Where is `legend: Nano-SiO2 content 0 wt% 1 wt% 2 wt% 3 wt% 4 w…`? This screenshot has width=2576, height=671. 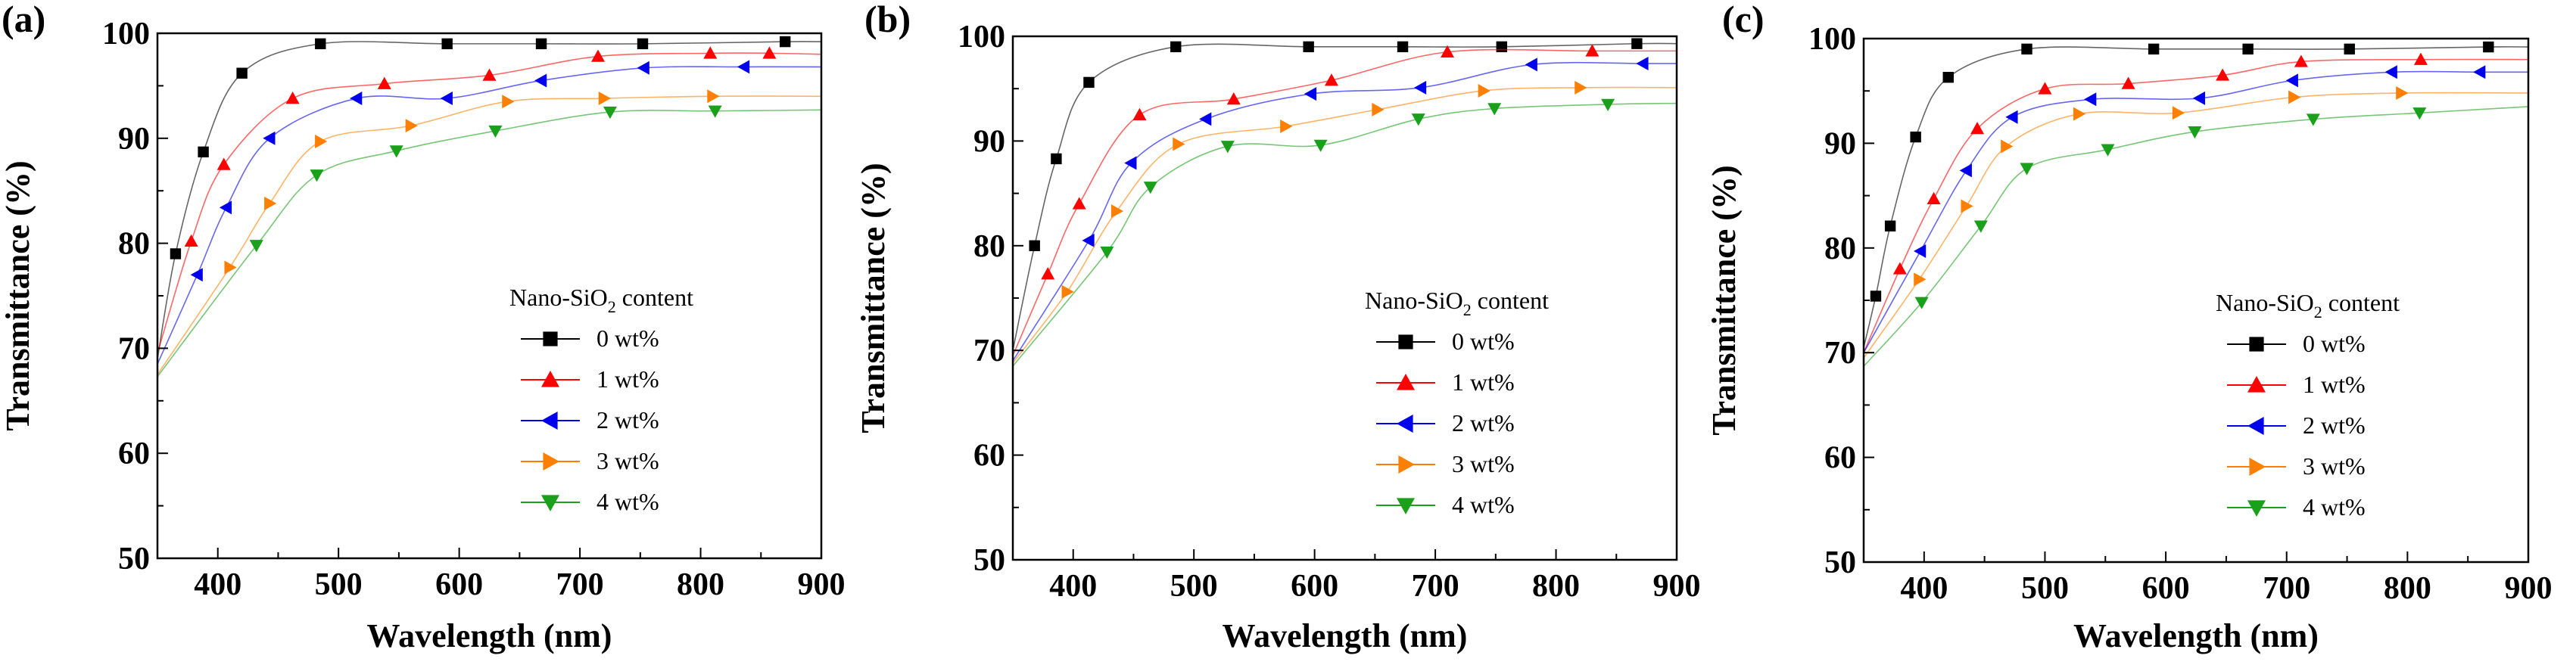
legend: Nano-SiO2 content 0 wt% 1 wt% 2 wt% 3 wt% 4 w… is located at coordinates (2308, 405).